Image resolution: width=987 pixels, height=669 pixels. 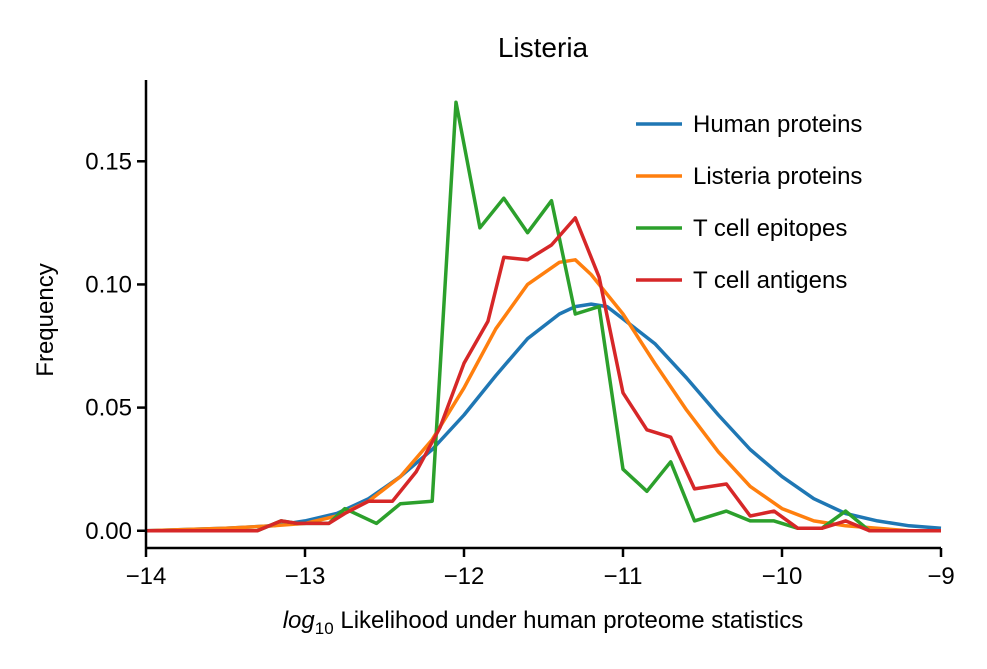 What do you see at coordinates (770, 228) in the screenshot?
I see `legend-label-t-cell-epitopes: T cell epitopes` at bounding box center [770, 228].